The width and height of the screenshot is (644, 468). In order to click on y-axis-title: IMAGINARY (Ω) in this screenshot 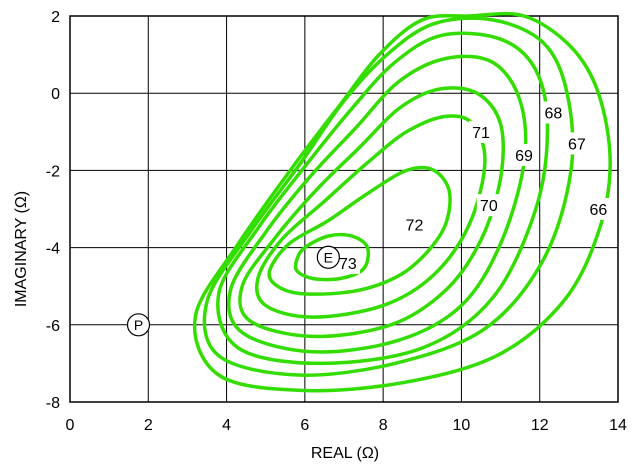, I will do `click(21, 249)`.